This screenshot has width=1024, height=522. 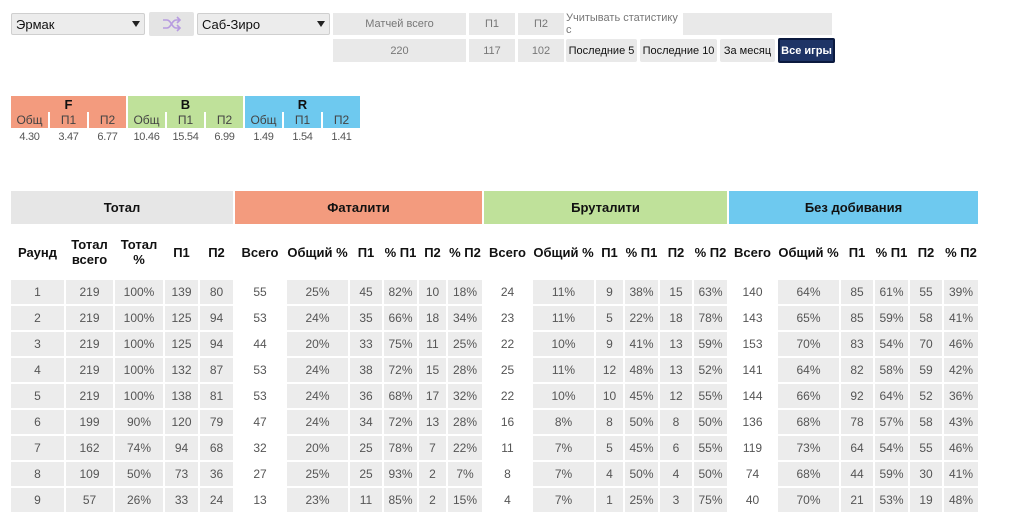 What do you see at coordinates (68, 104) in the screenshot?
I see `group-f-header: F` at bounding box center [68, 104].